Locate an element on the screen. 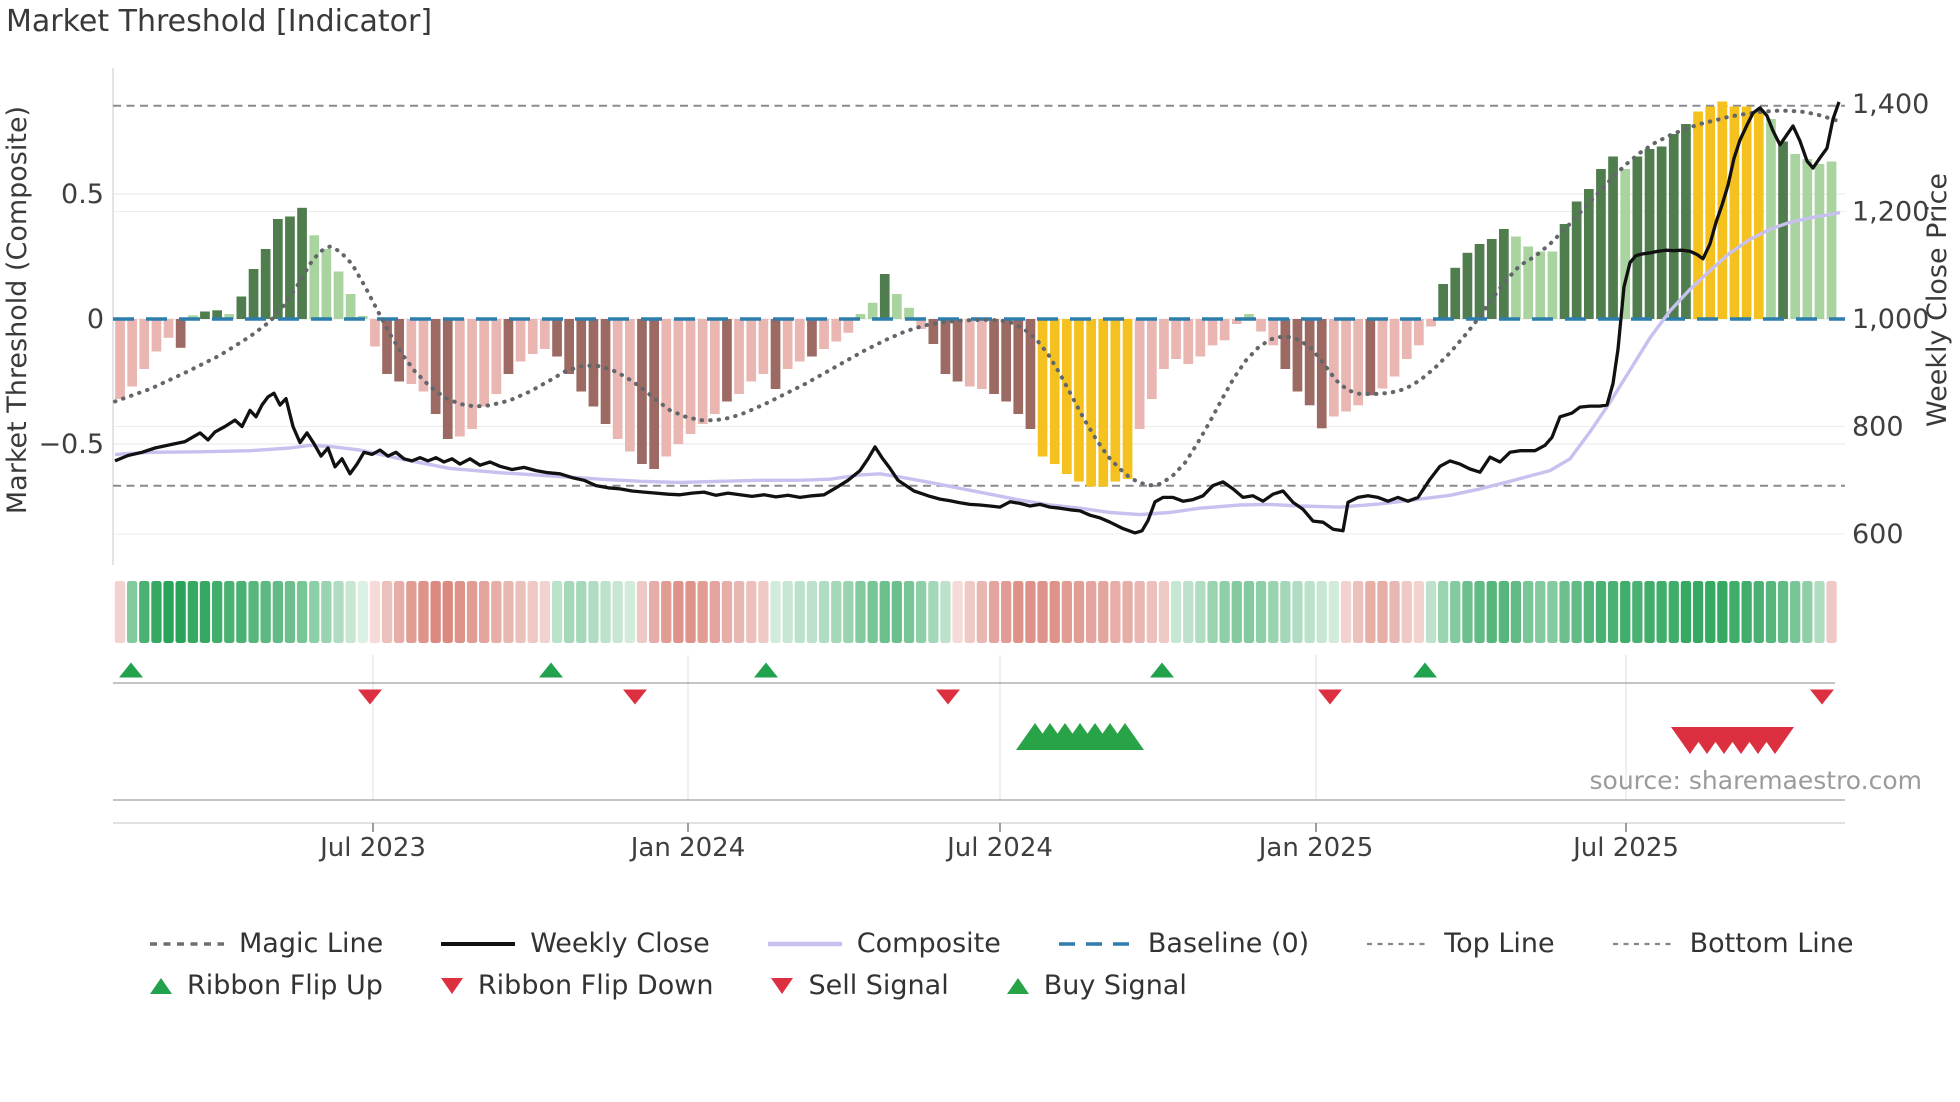  legend-item-ribbon-flip-up: Ribbon Flip Up is located at coordinates (265, 985).